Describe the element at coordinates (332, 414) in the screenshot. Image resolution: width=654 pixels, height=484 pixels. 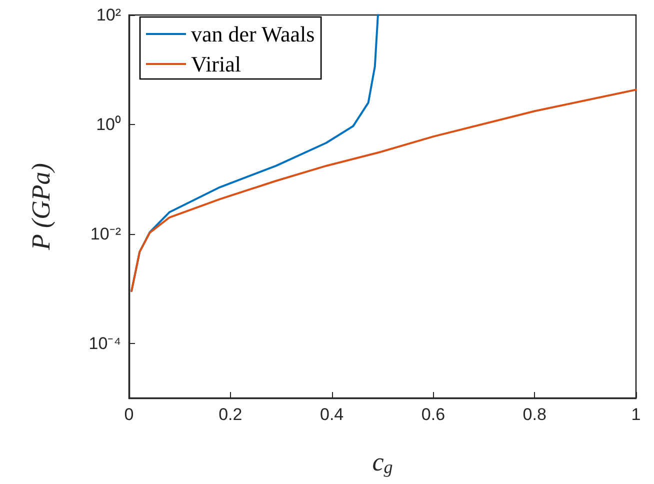
I see `x-tick-label: 0.4` at that location.